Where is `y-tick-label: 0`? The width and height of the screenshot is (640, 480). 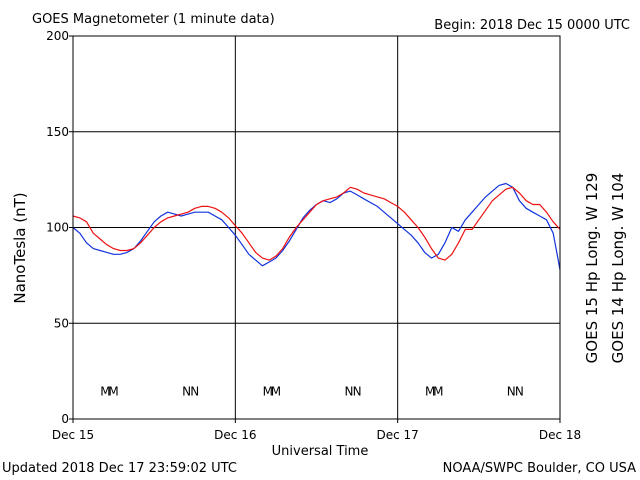 y-tick-label: 0 is located at coordinates (65, 419).